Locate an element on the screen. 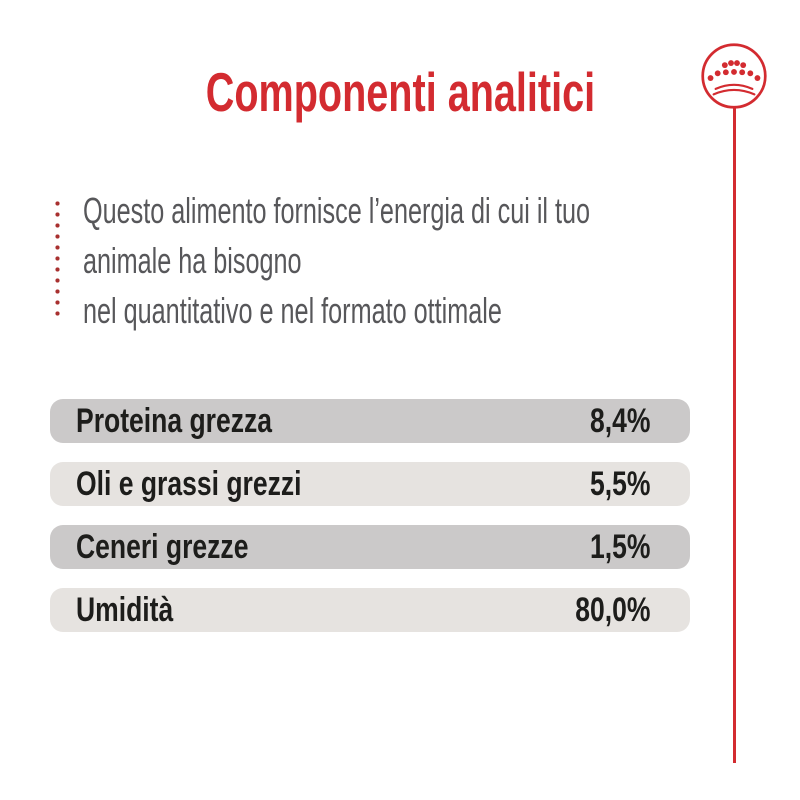 This screenshot has height=800, width=800. description-line: animale ha bisogno is located at coordinates (192, 260).